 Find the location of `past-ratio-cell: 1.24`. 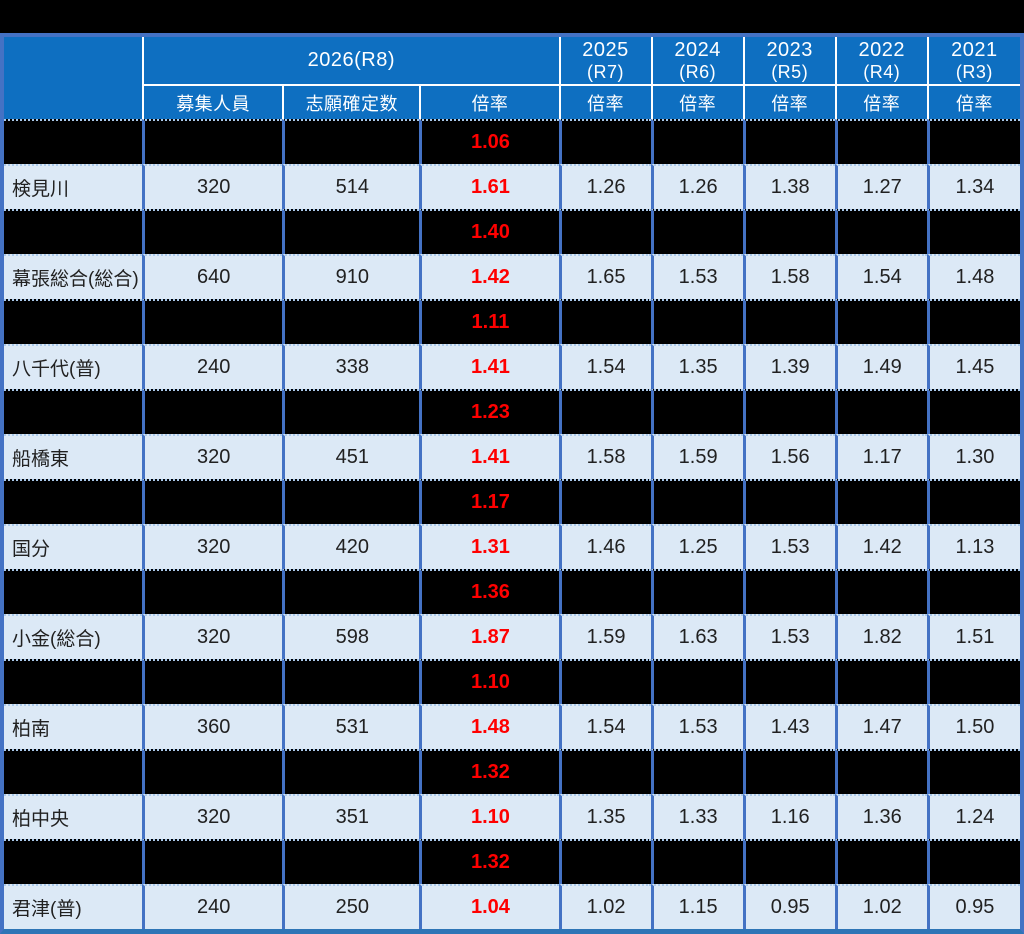

past-ratio-cell: 1.24 is located at coordinates (973, 816).